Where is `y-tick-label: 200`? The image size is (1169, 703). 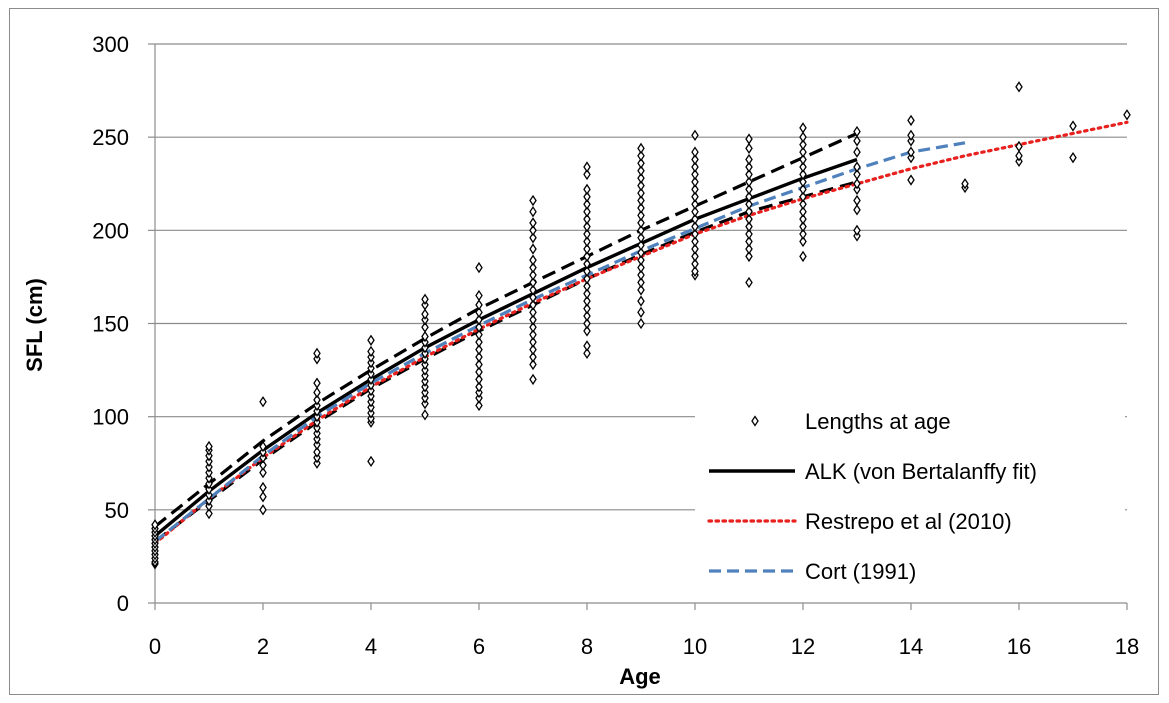 y-tick-label: 200 is located at coordinates (110, 230).